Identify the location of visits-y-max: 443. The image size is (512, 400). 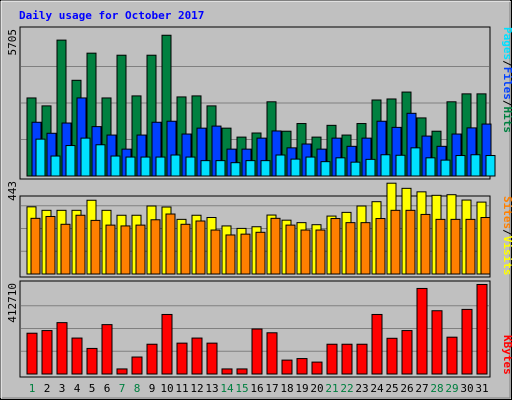
(12, 191).